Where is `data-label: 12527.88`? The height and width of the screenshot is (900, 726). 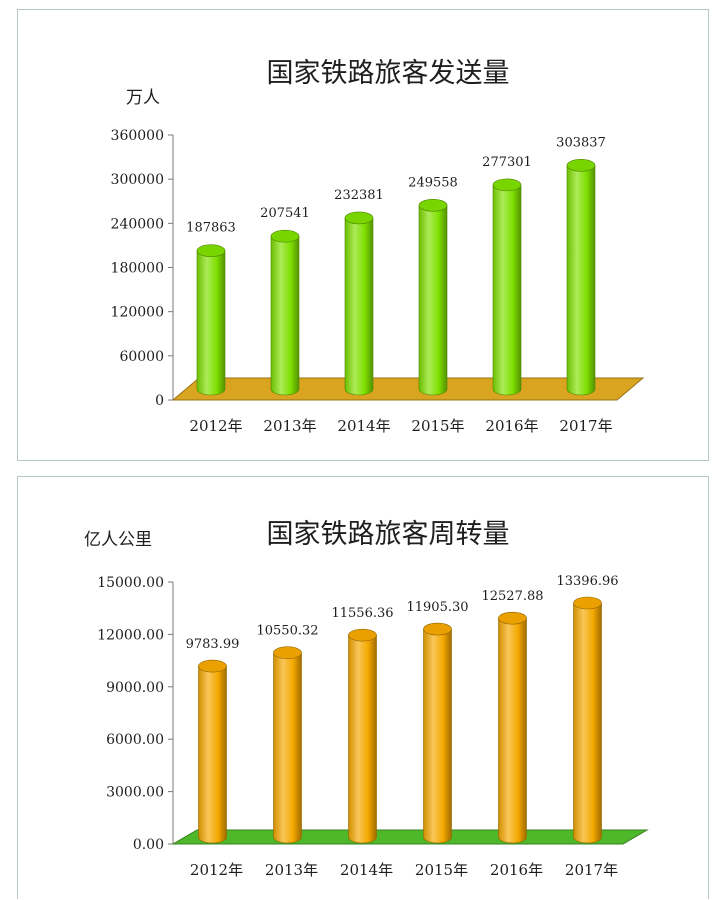
data-label: 12527.88 is located at coordinates (512, 596).